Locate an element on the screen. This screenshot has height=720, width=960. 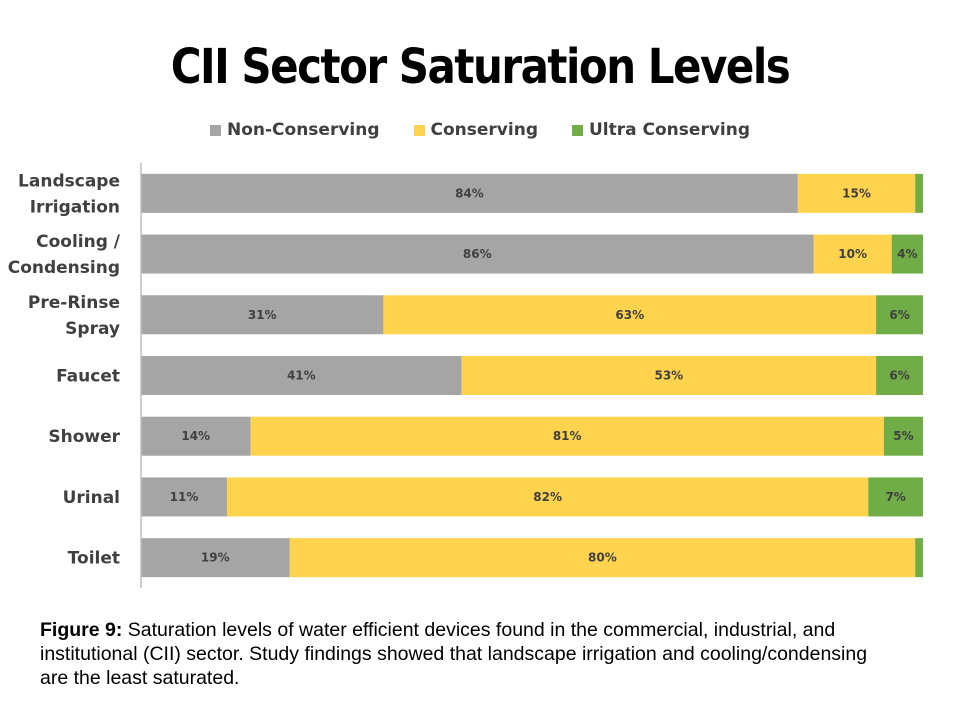
data-label: 11% is located at coordinates (184, 497).